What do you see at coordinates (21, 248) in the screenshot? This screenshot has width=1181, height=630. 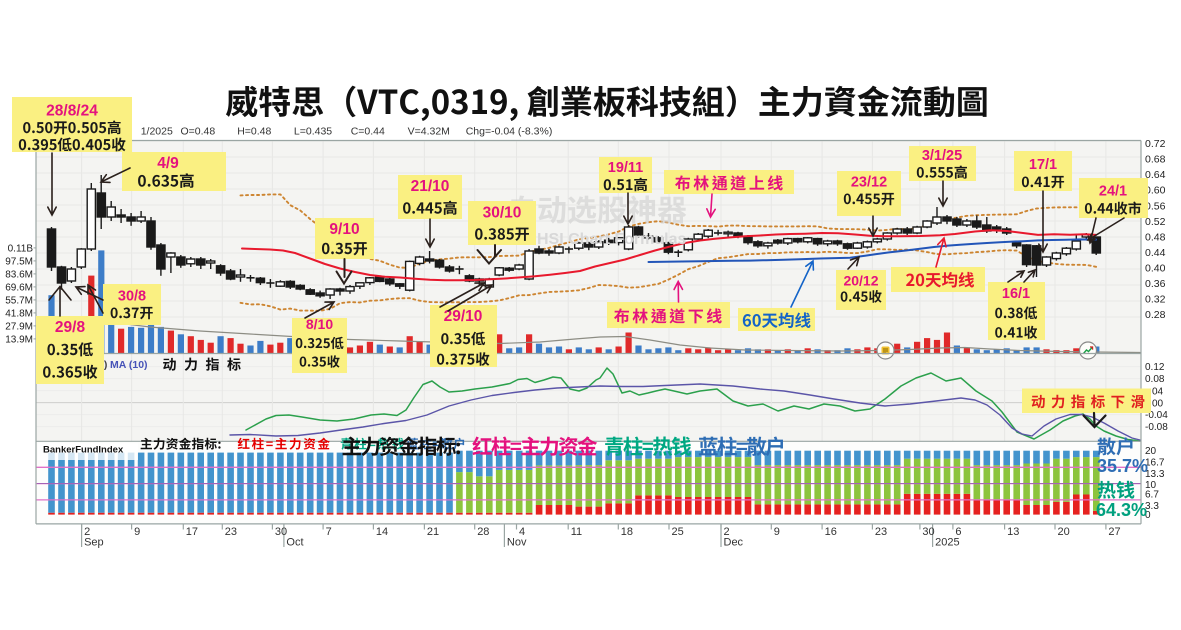 I see `svg-text: 0.11B` at bounding box center [21, 248].